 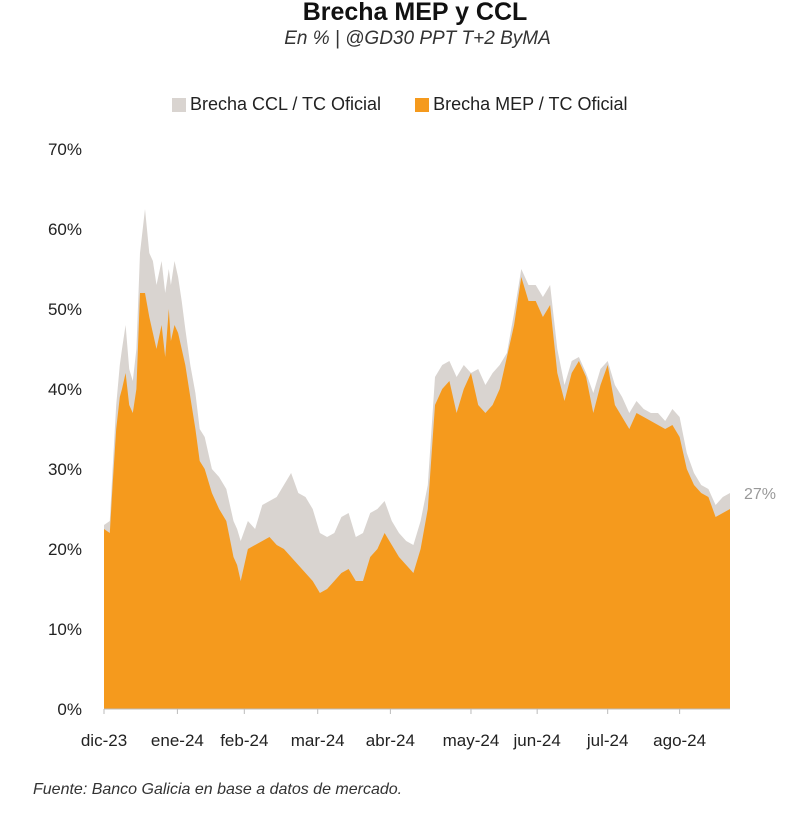 What do you see at coordinates (607, 740) in the screenshot?
I see `x-tick-label: jul-24` at bounding box center [607, 740].